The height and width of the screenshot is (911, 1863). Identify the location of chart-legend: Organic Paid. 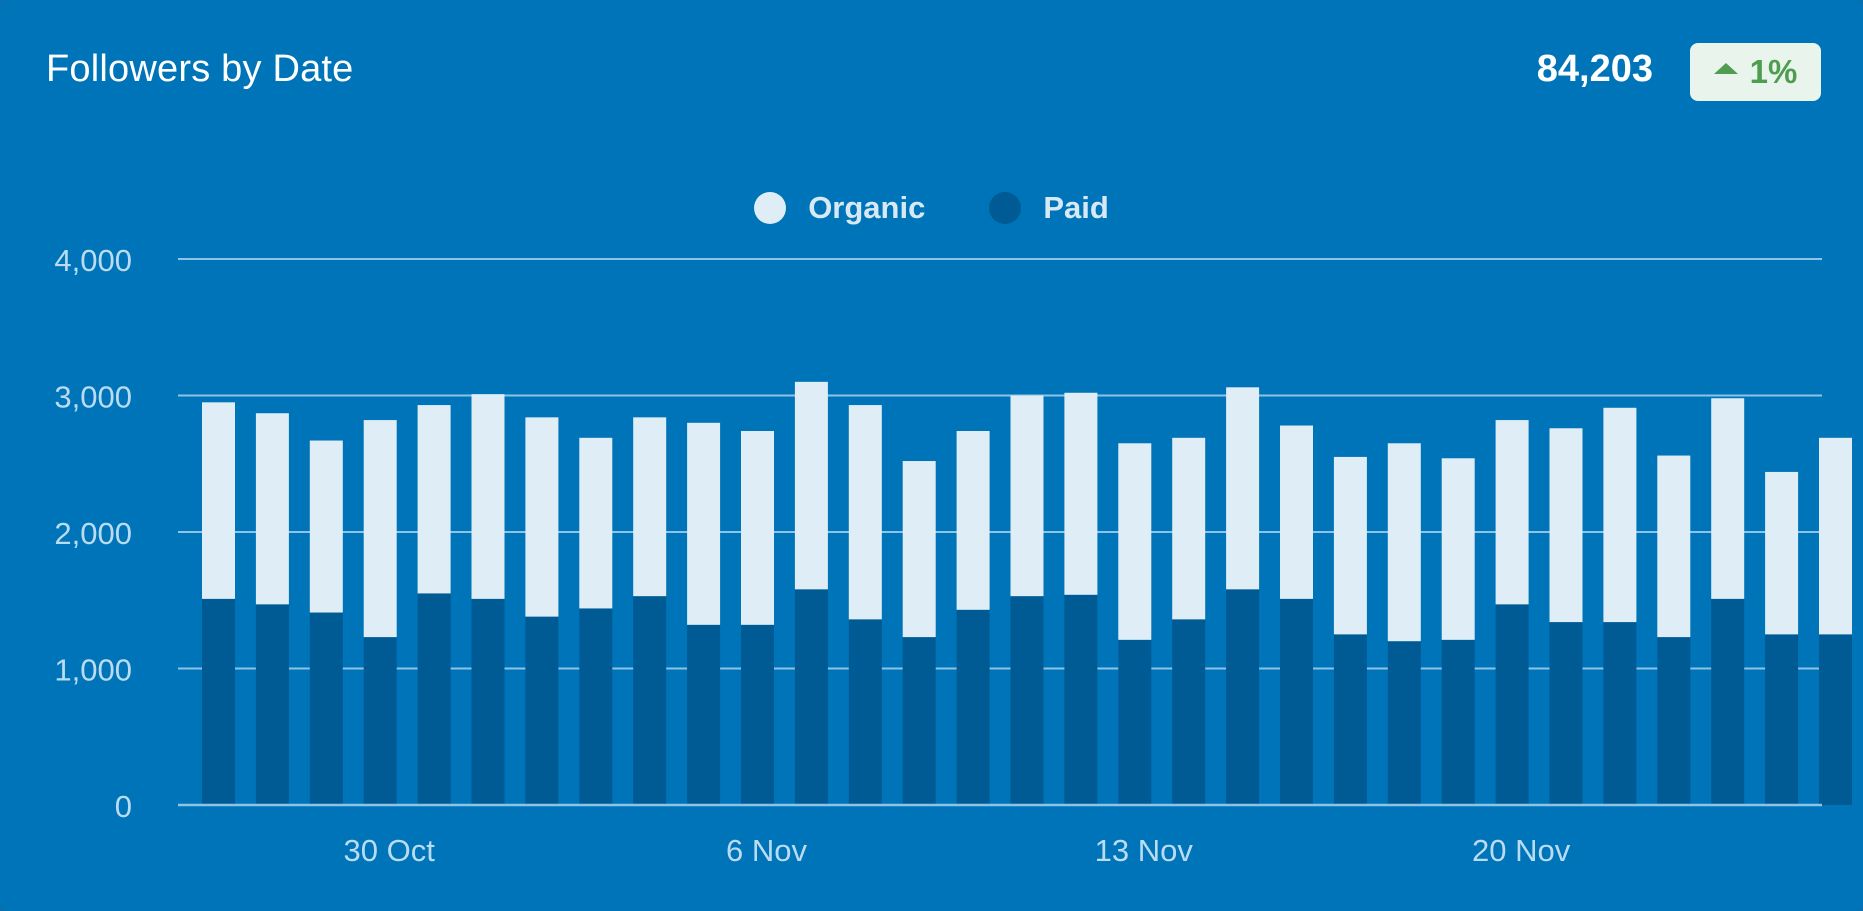
(931, 208).